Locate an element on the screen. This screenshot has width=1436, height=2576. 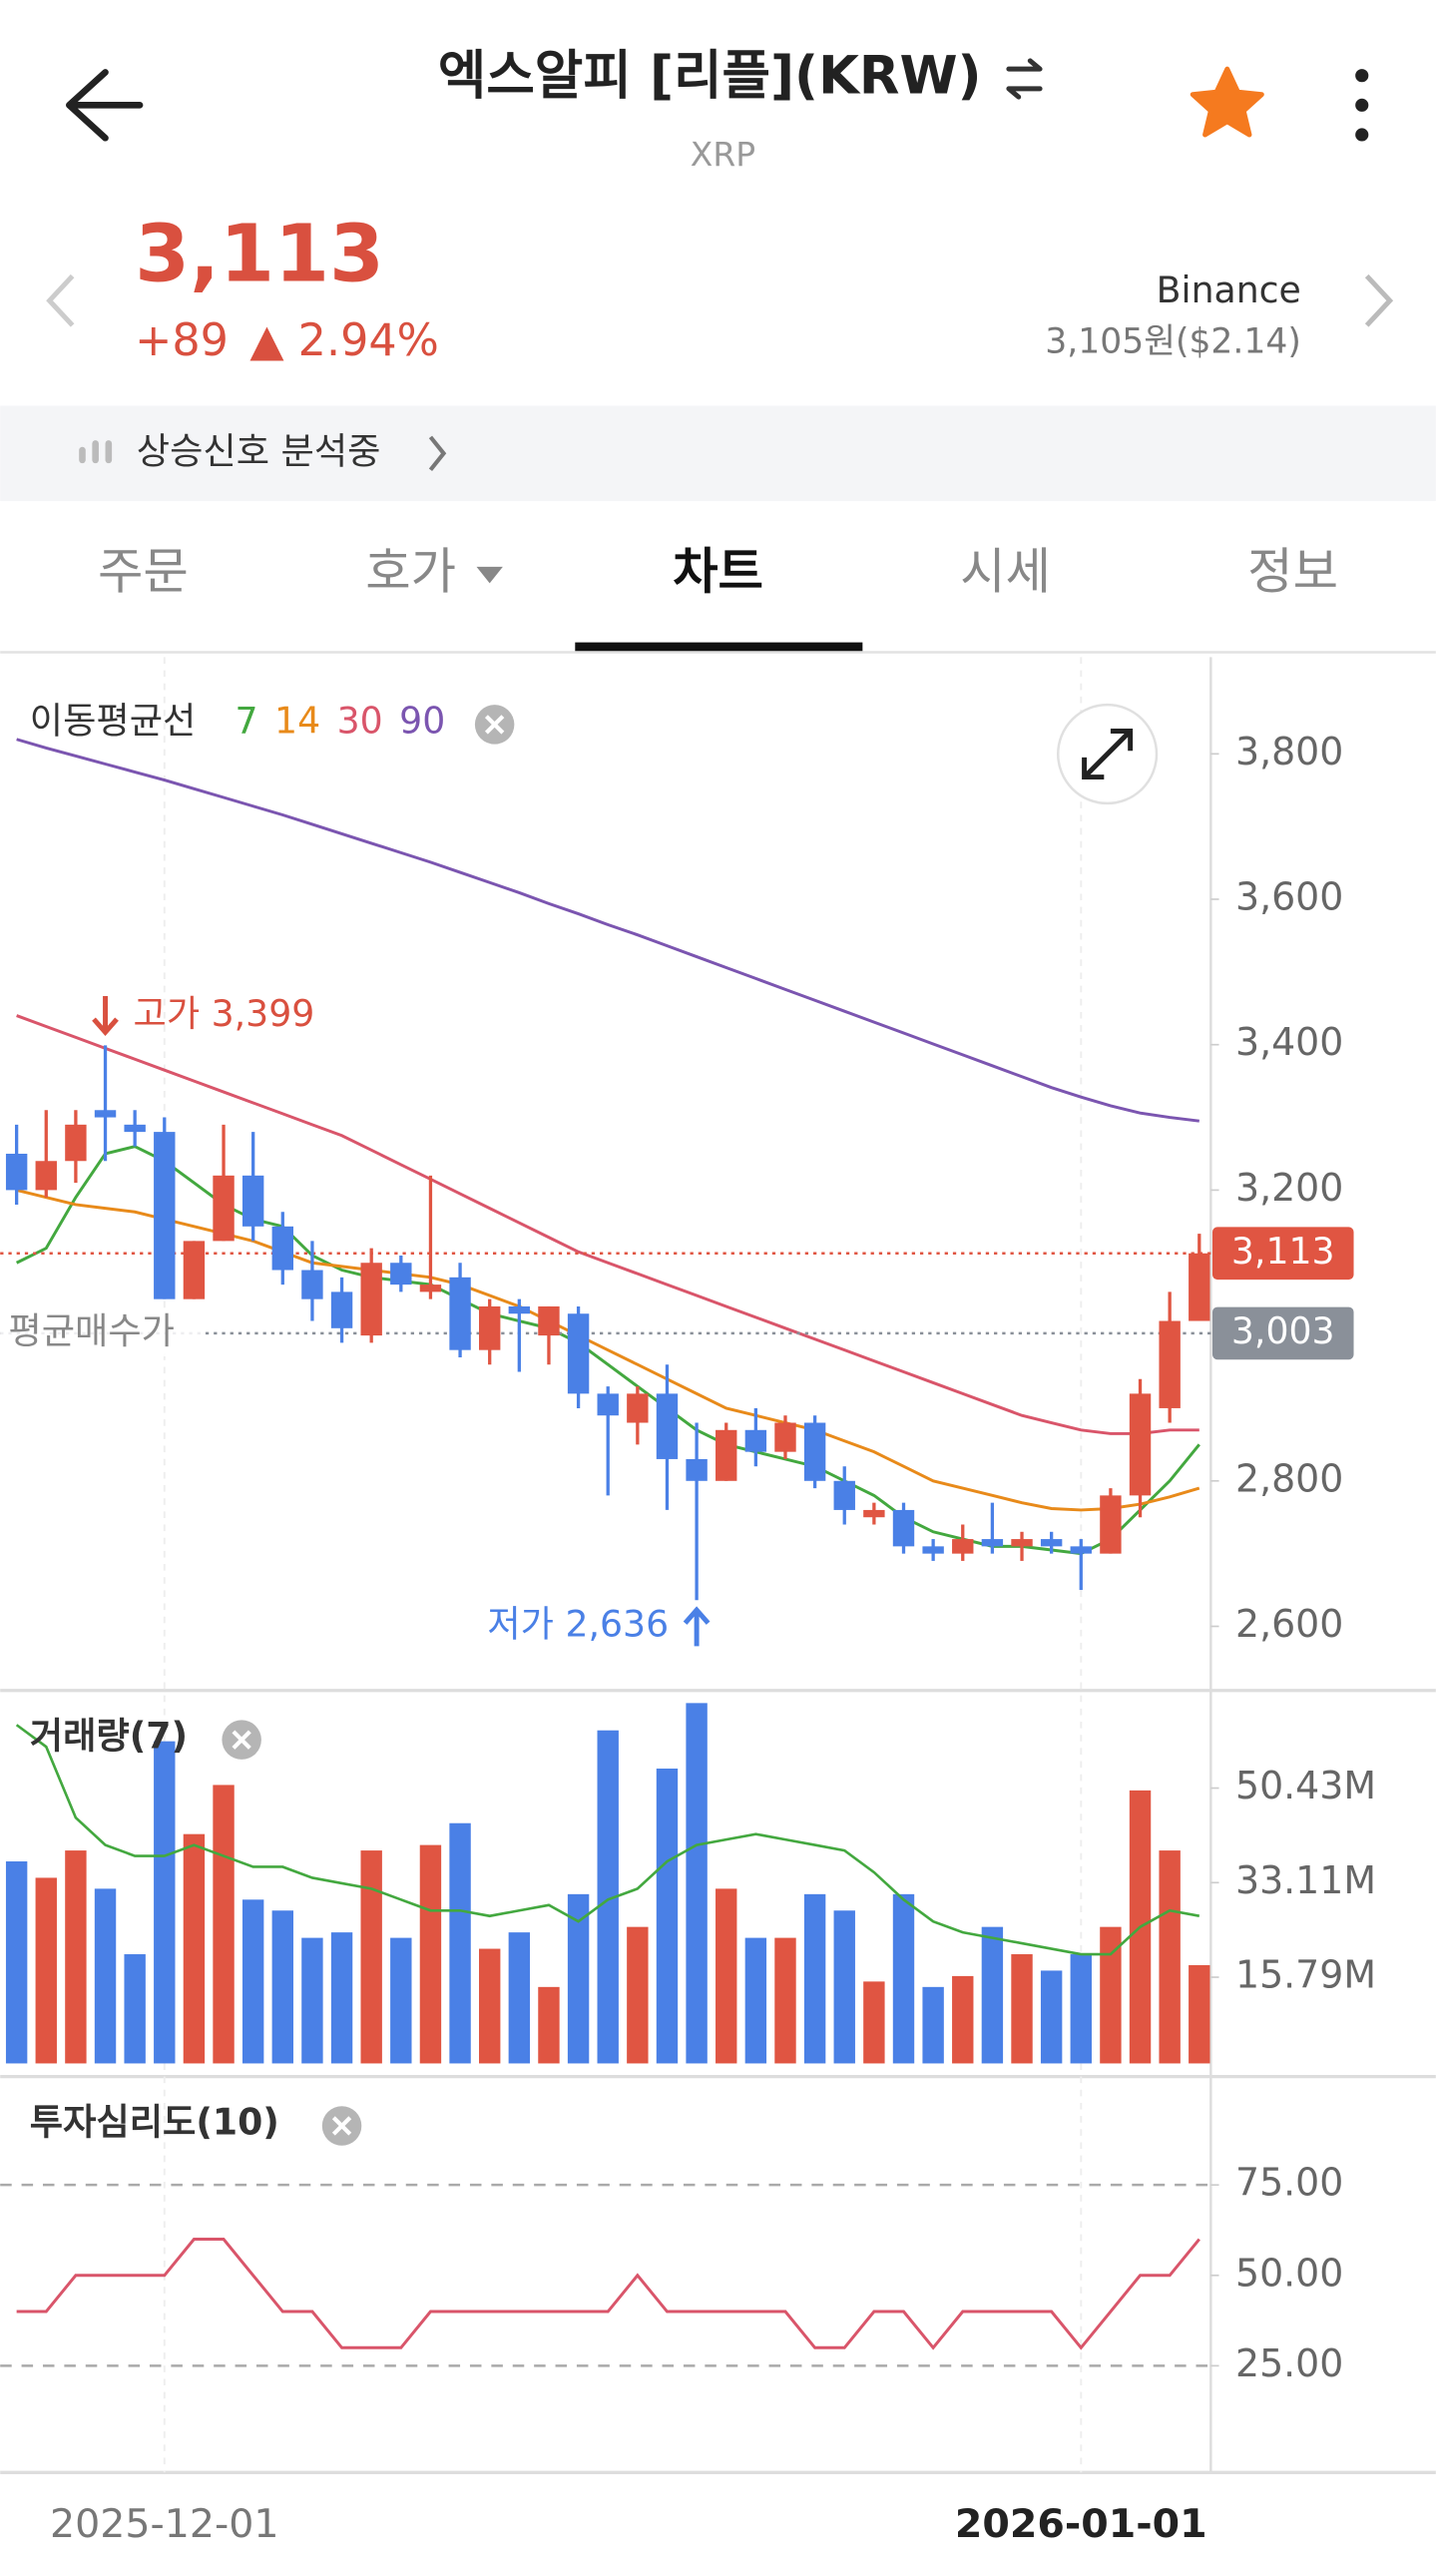
y-tick-label: 50.43M is located at coordinates (1305, 1786).